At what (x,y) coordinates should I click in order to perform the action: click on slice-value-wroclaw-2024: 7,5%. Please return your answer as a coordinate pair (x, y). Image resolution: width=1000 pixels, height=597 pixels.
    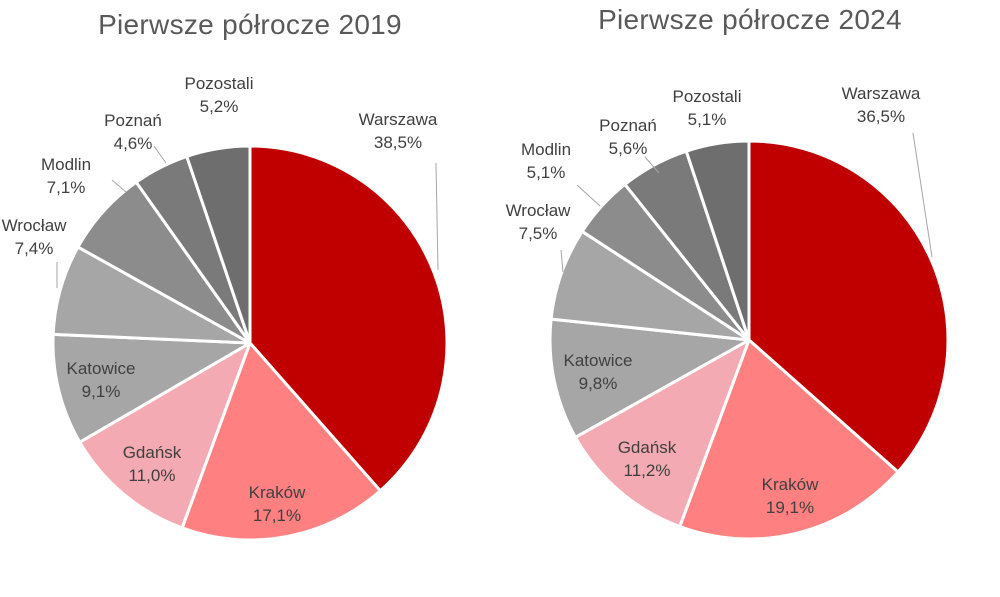
    Looking at the image, I should click on (538, 233).